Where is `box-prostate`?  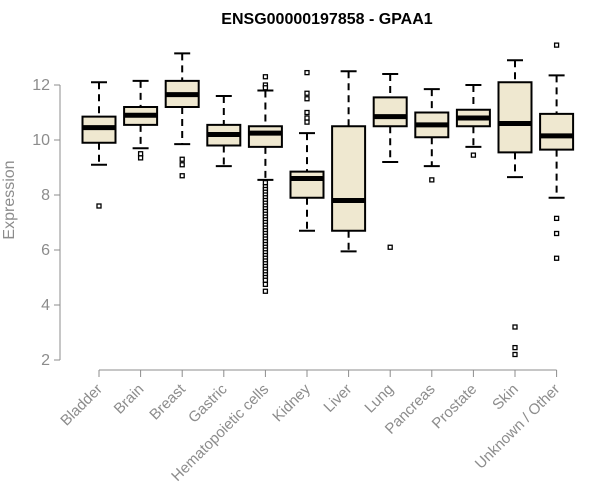 box-prostate is located at coordinates (473, 121).